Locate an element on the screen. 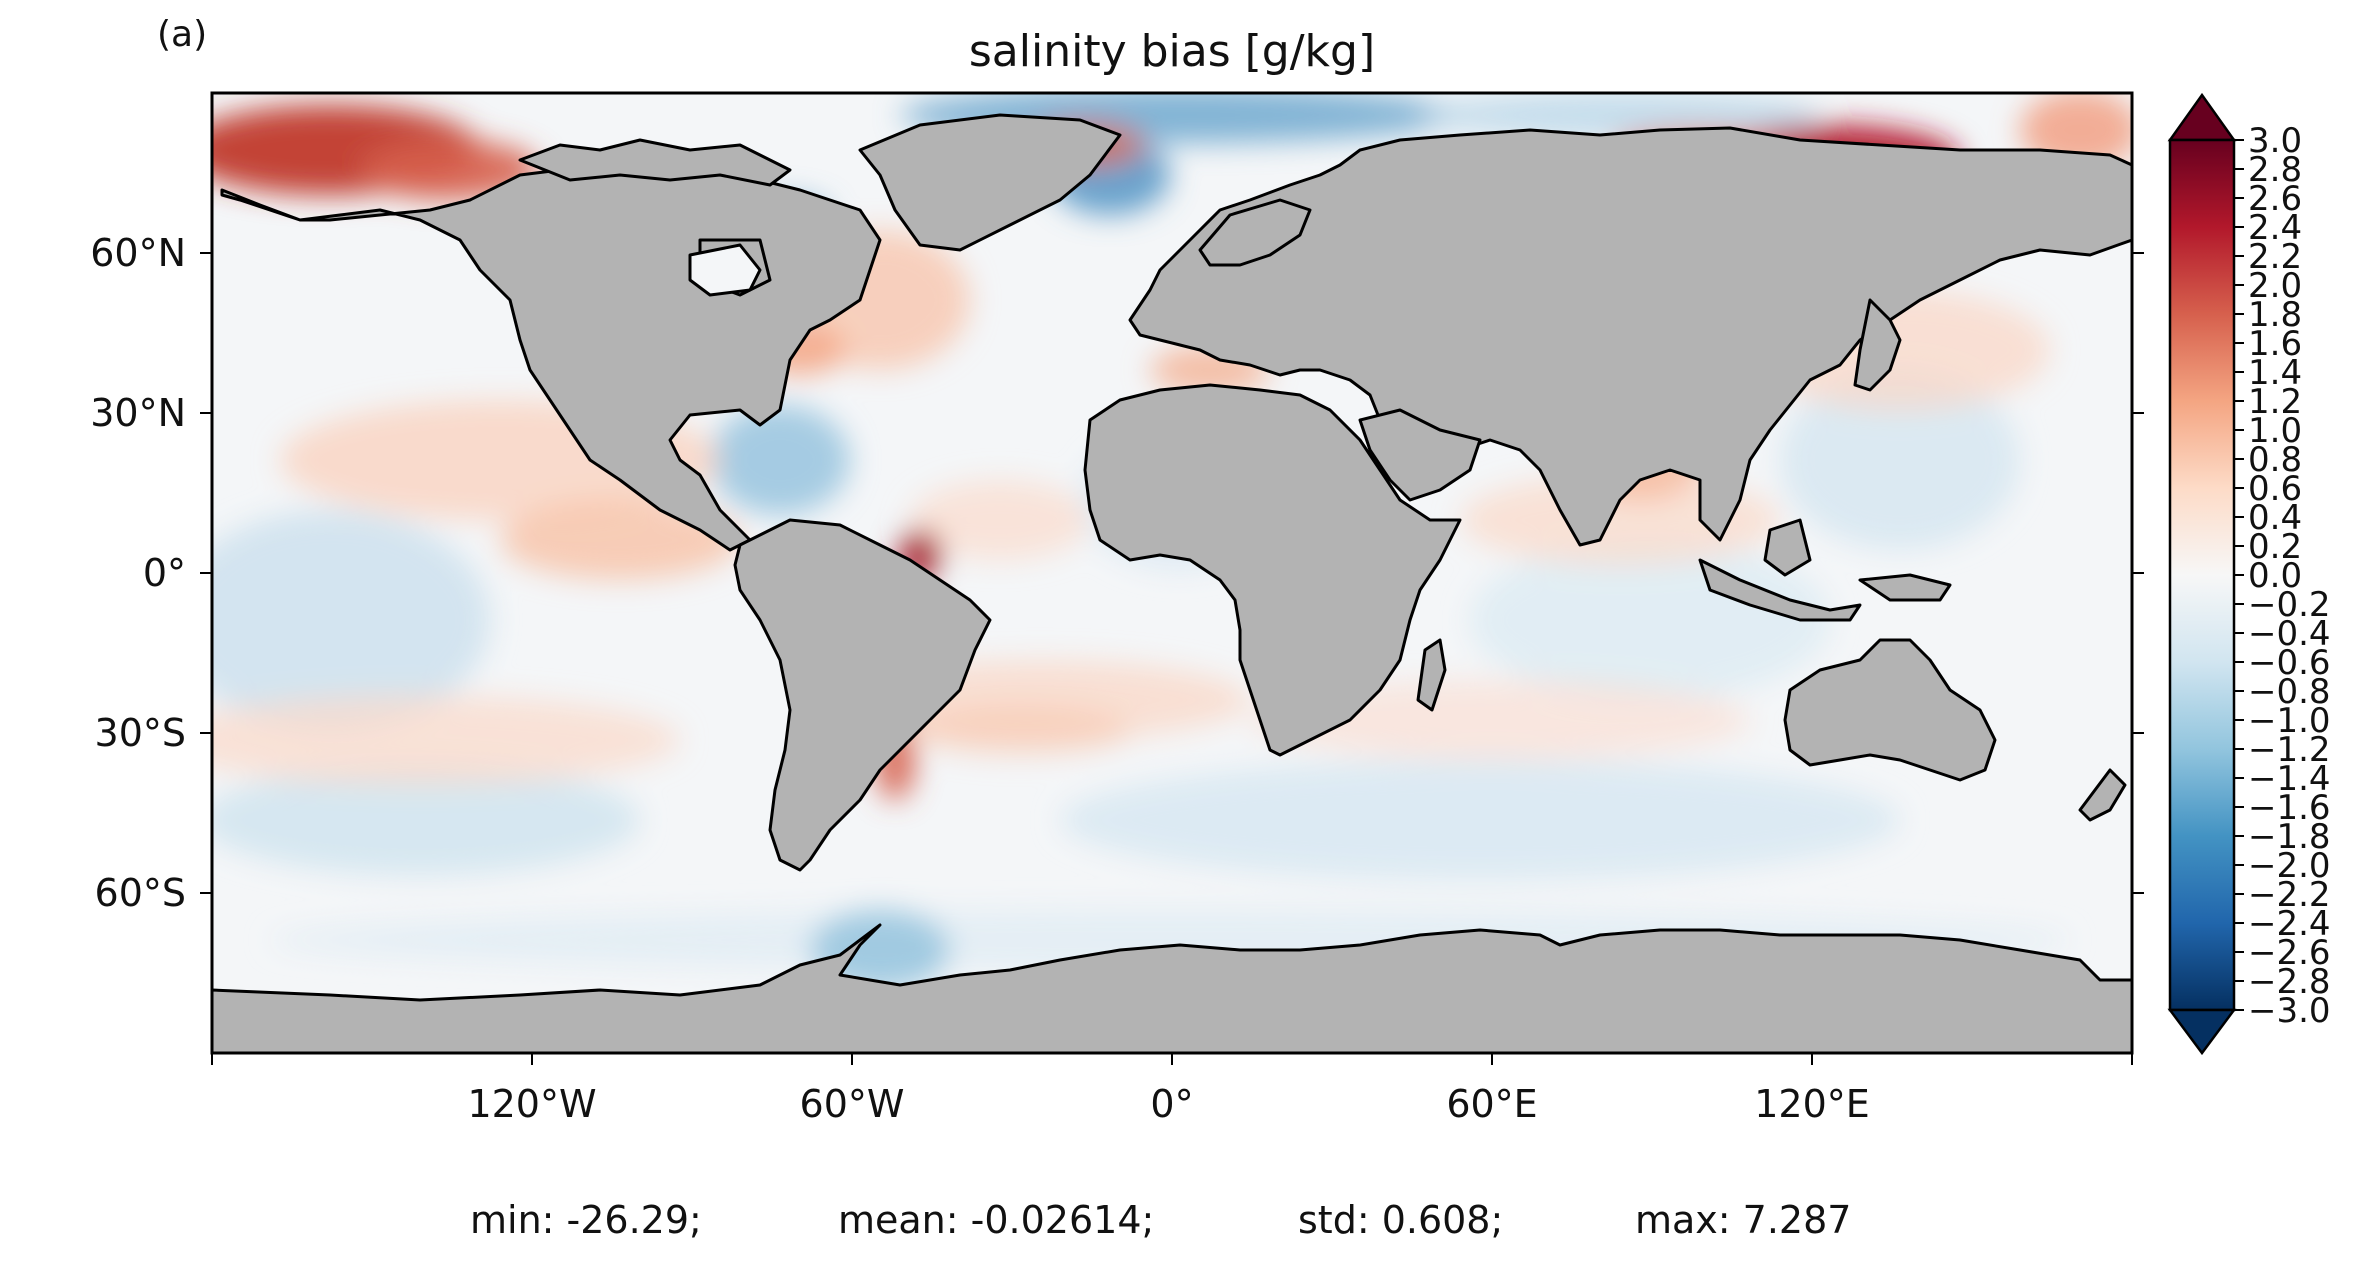  south-america is located at coordinates (862, 695).